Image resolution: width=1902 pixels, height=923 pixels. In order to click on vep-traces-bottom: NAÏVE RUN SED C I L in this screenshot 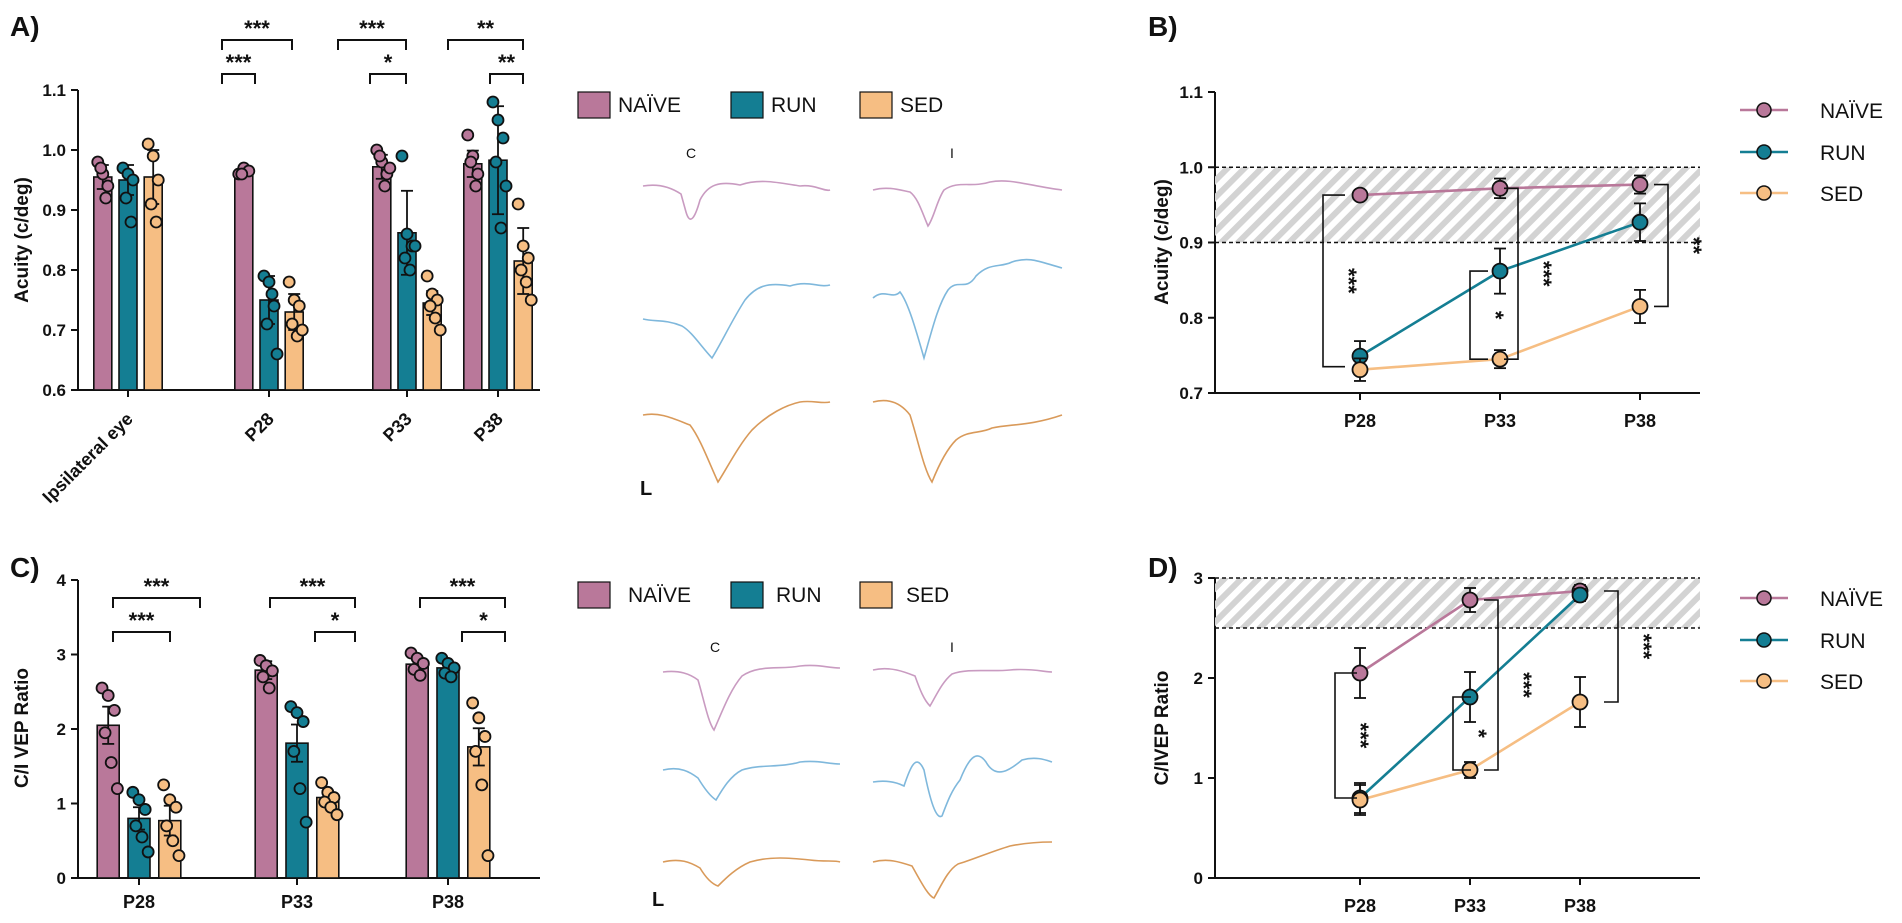, I will do `click(815, 746)`.